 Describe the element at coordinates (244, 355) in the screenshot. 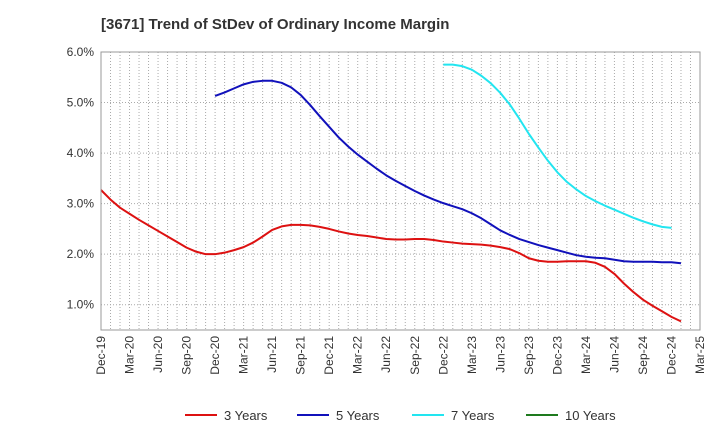

I see `x-tick-label: Mar-21` at that location.